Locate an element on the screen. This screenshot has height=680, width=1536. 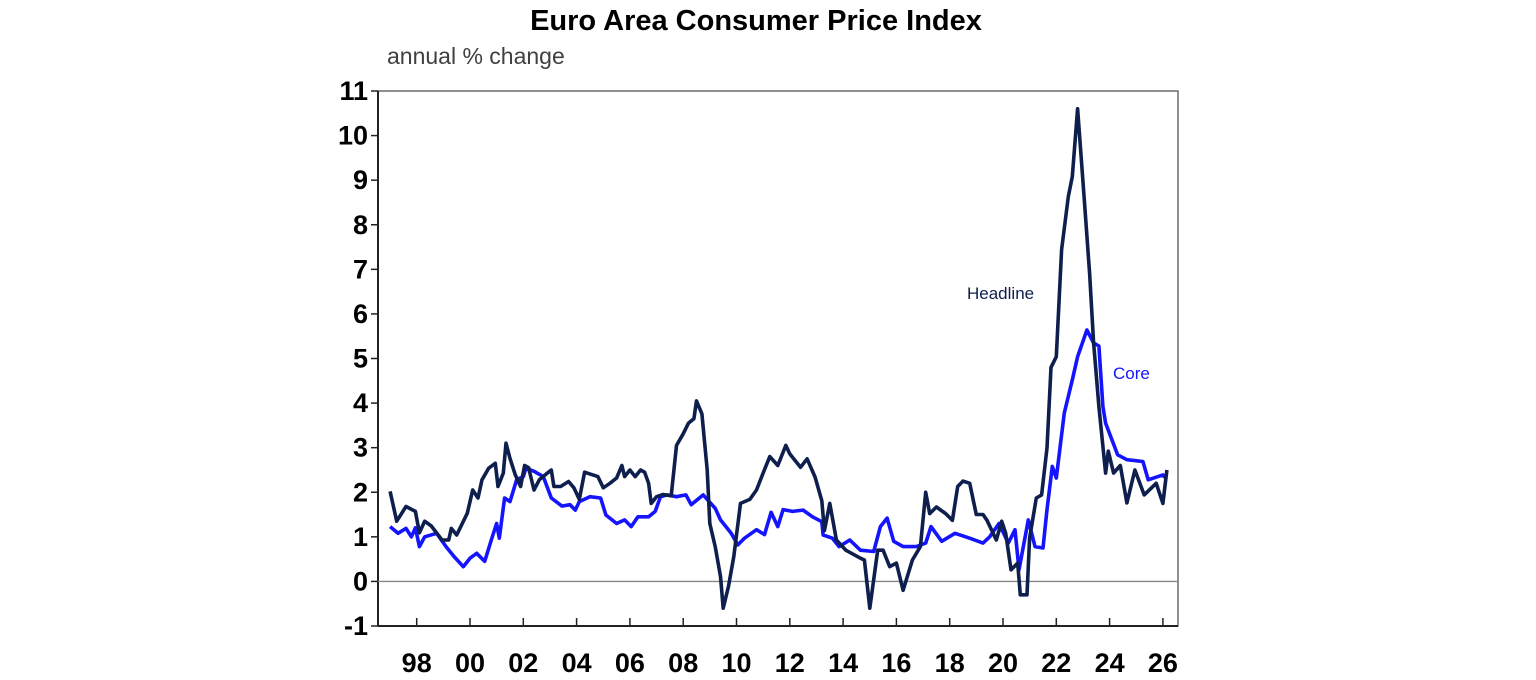
x-tick-label: 98 is located at coordinates (417, 663).